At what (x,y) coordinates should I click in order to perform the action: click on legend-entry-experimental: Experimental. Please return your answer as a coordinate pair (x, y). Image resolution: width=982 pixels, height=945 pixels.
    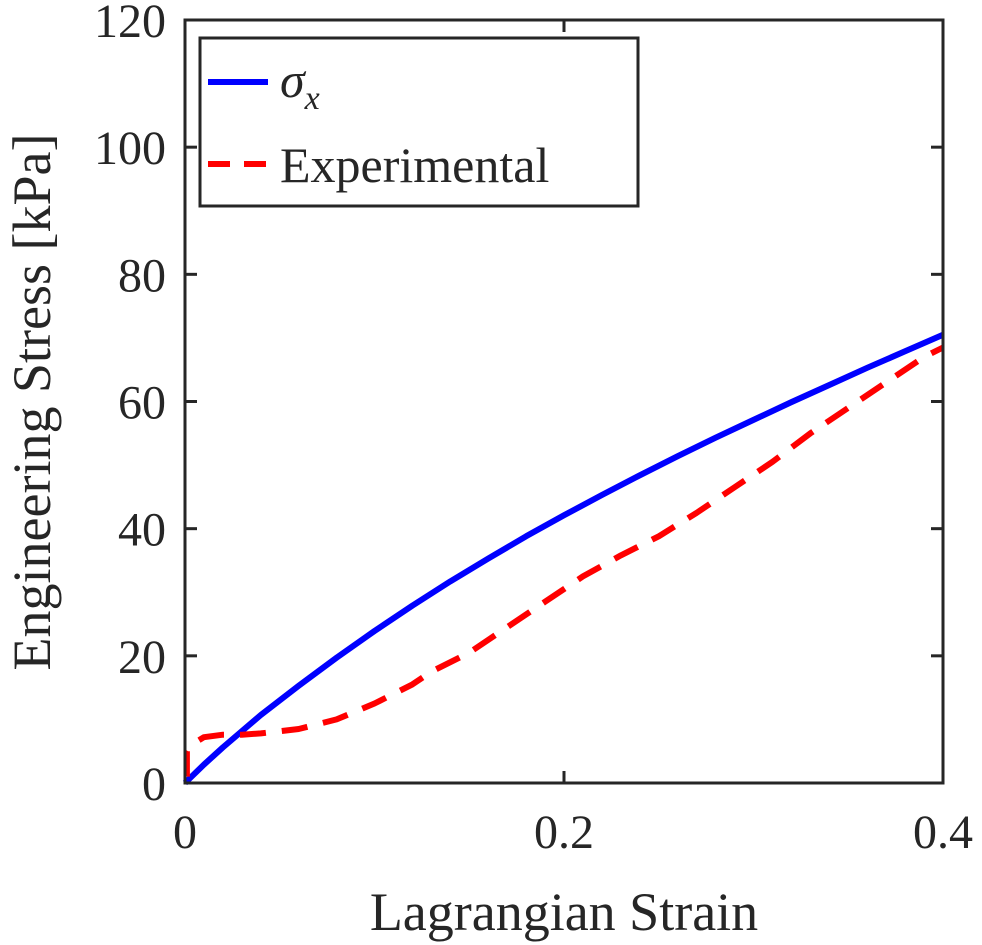
    Looking at the image, I should click on (414, 165).